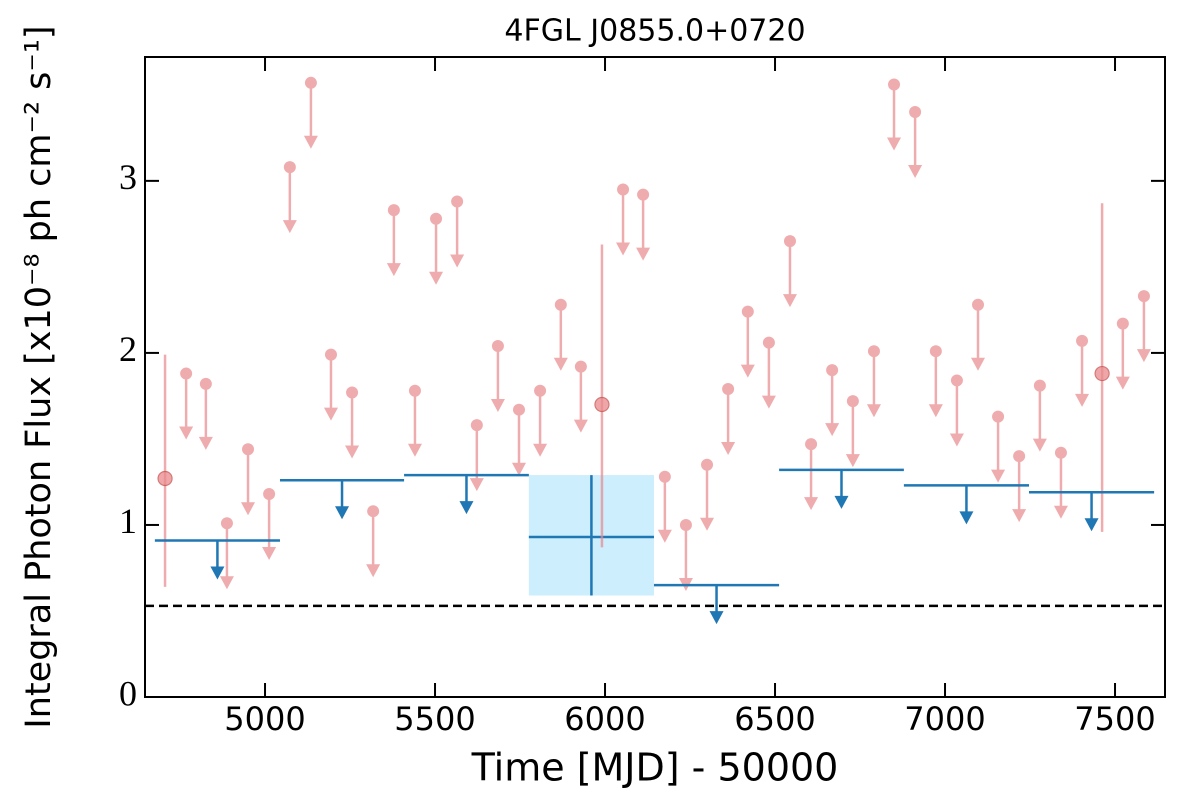 The height and width of the screenshot is (800, 1200). Describe the element at coordinates (128, 521) in the screenshot. I see `y-tick-label: 1` at that location.